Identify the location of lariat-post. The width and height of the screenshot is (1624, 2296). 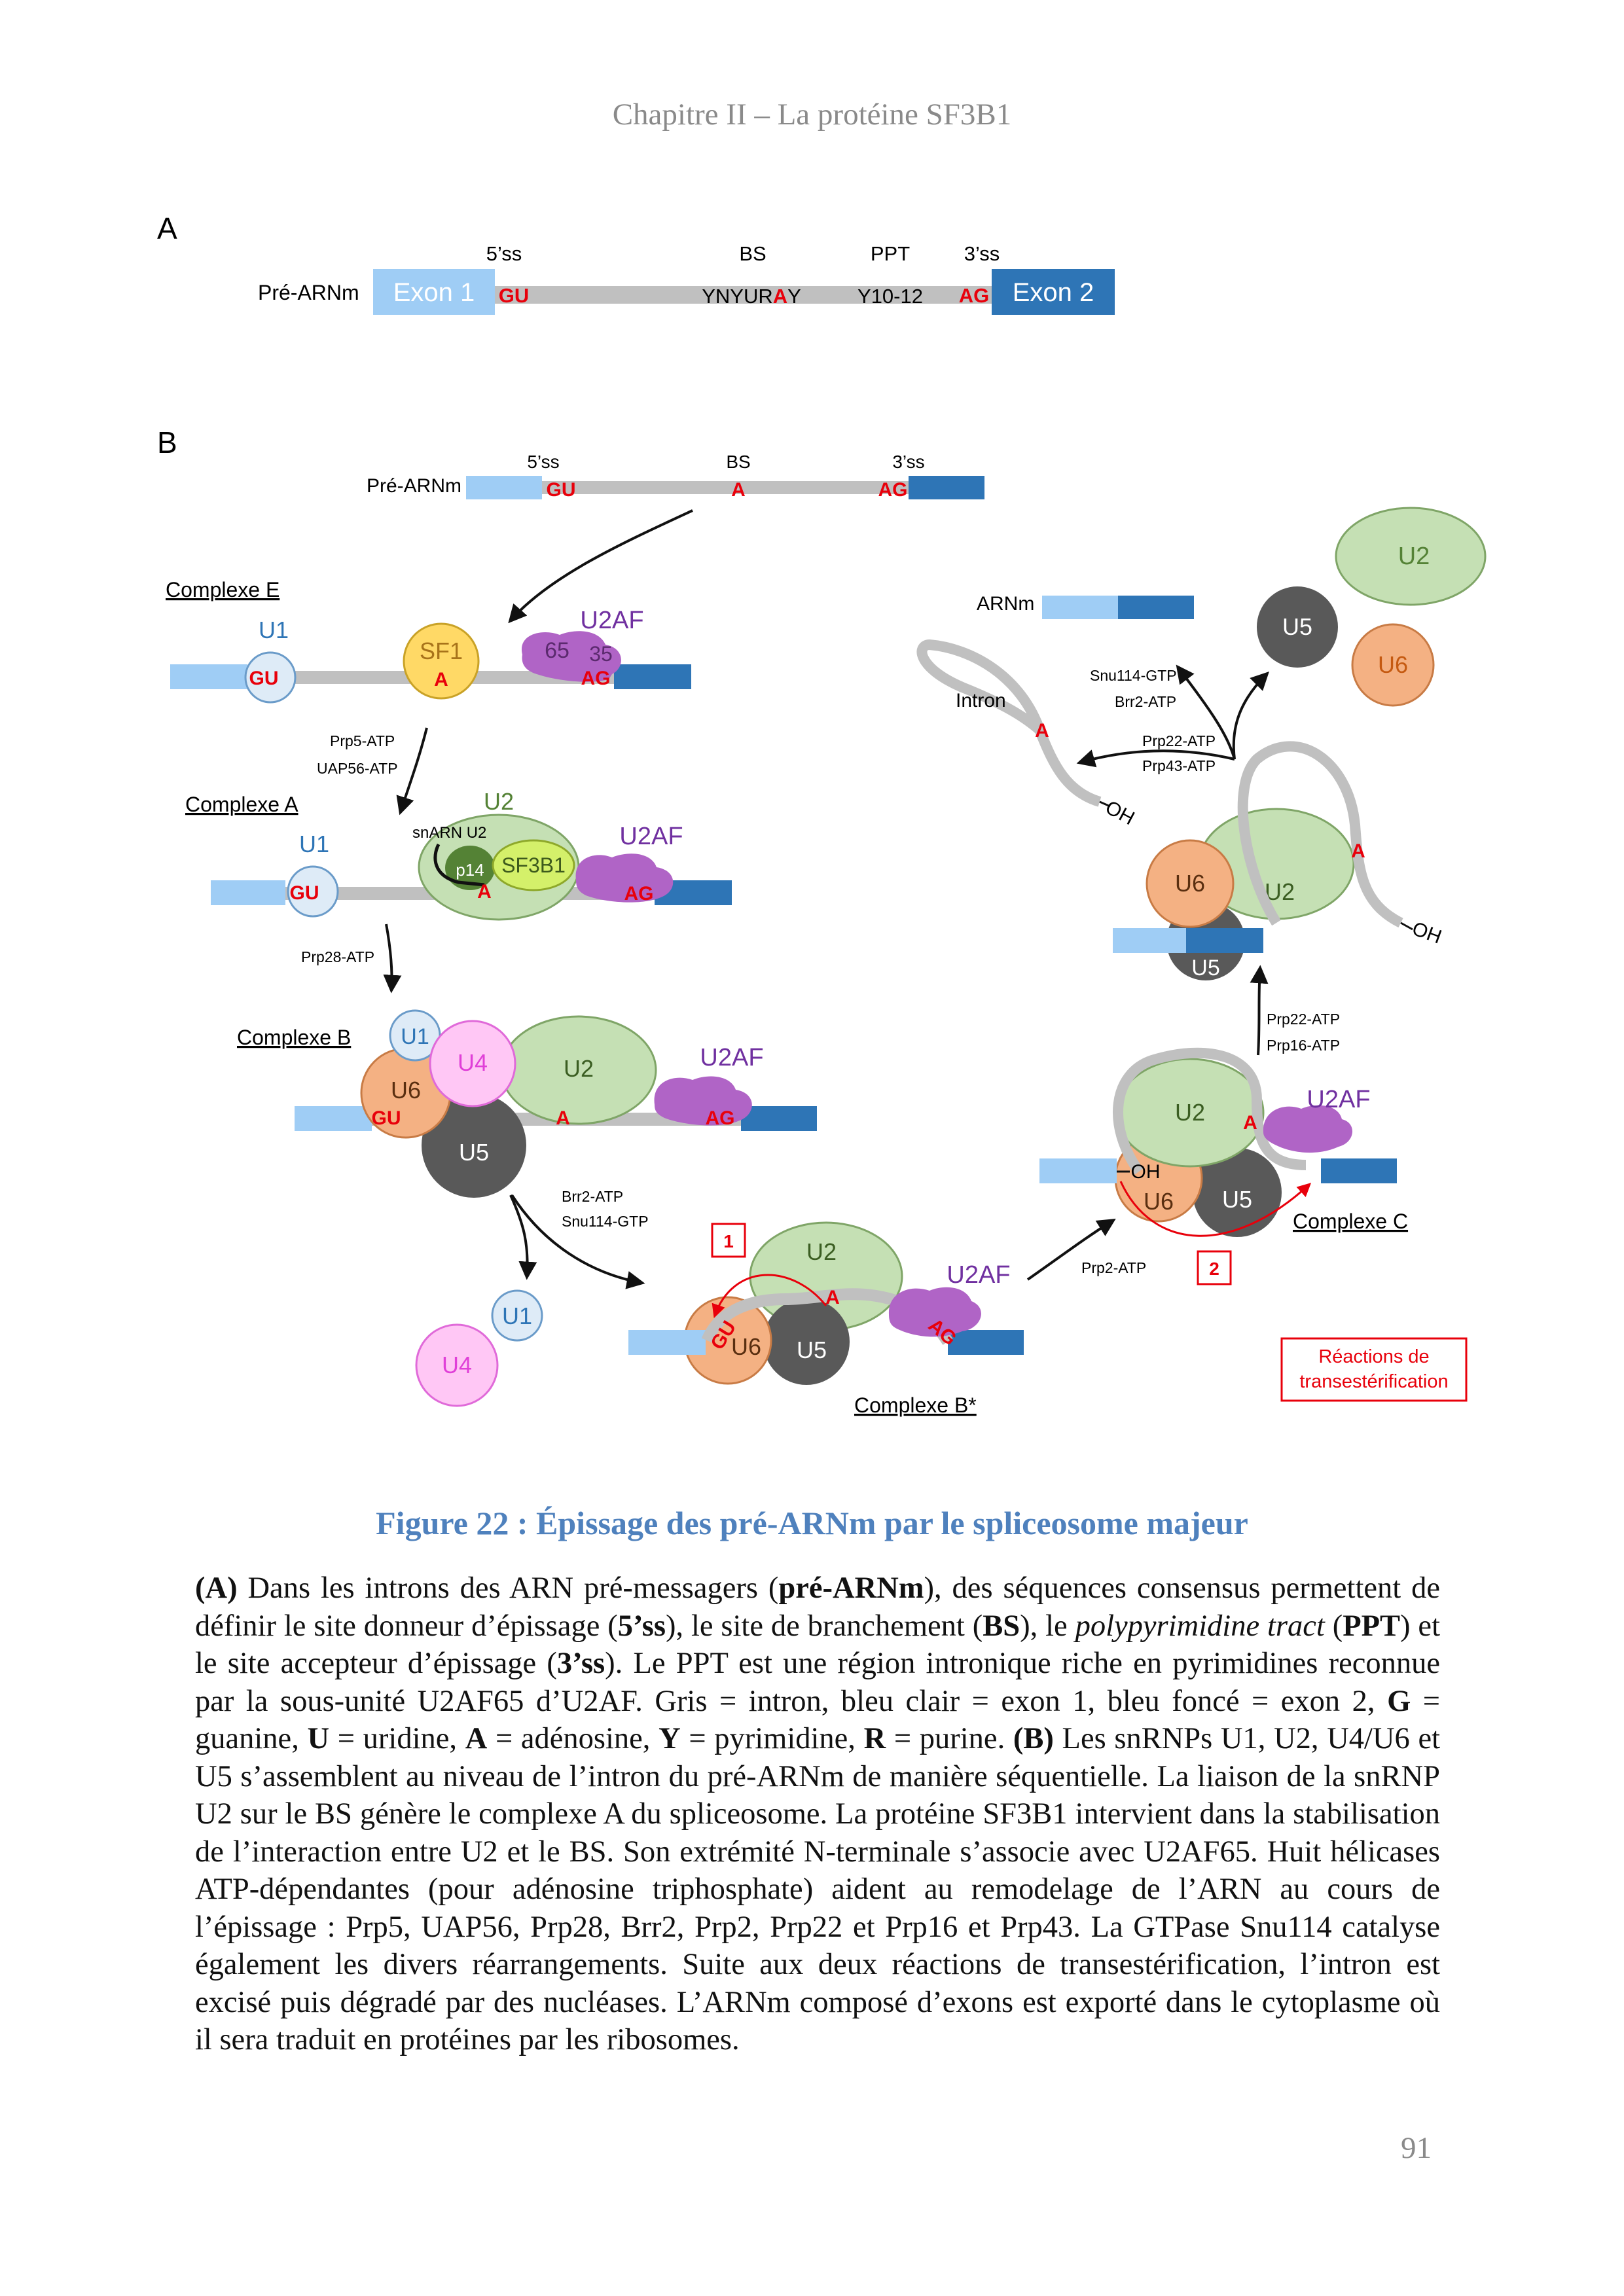
(1320, 834).